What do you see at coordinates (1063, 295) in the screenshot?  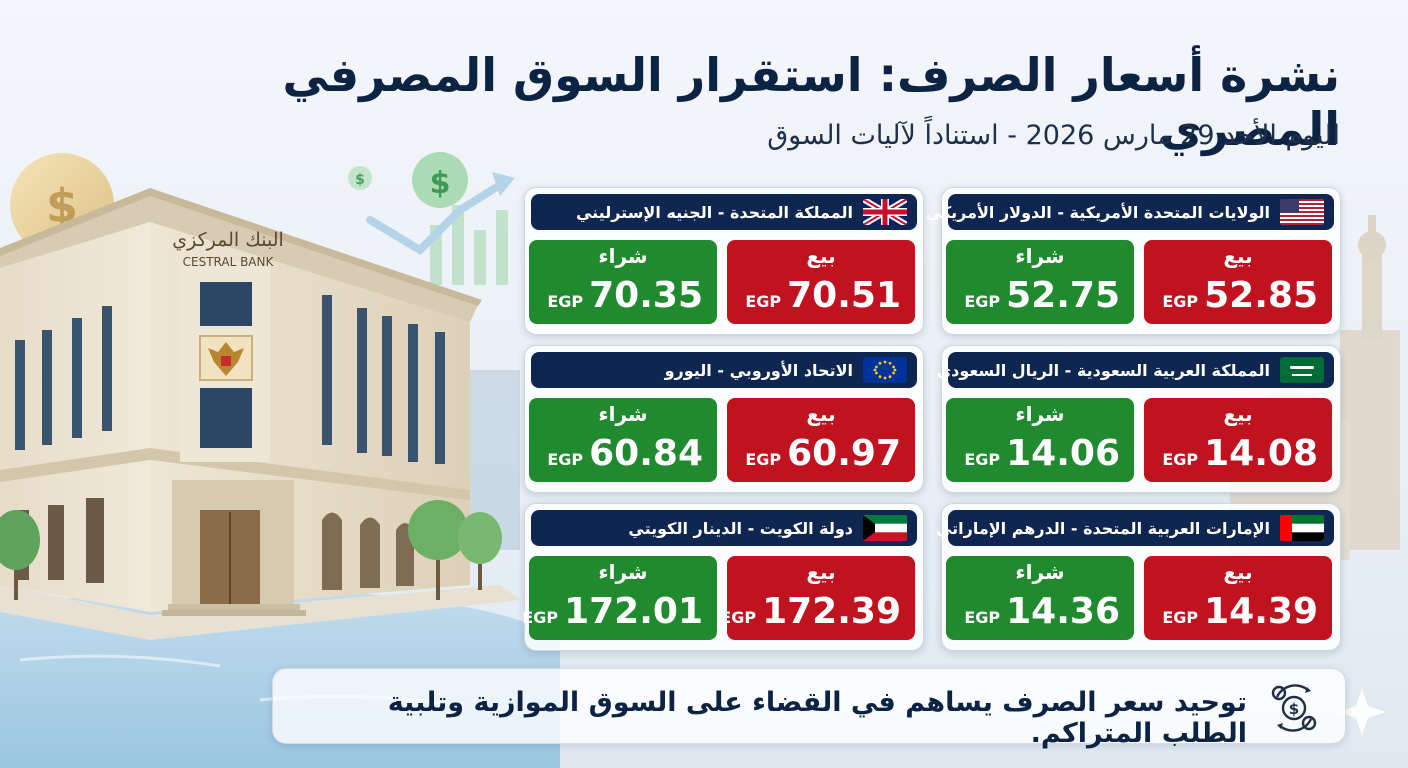 I see `buy-rate: 52.75` at bounding box center [1063, 295].